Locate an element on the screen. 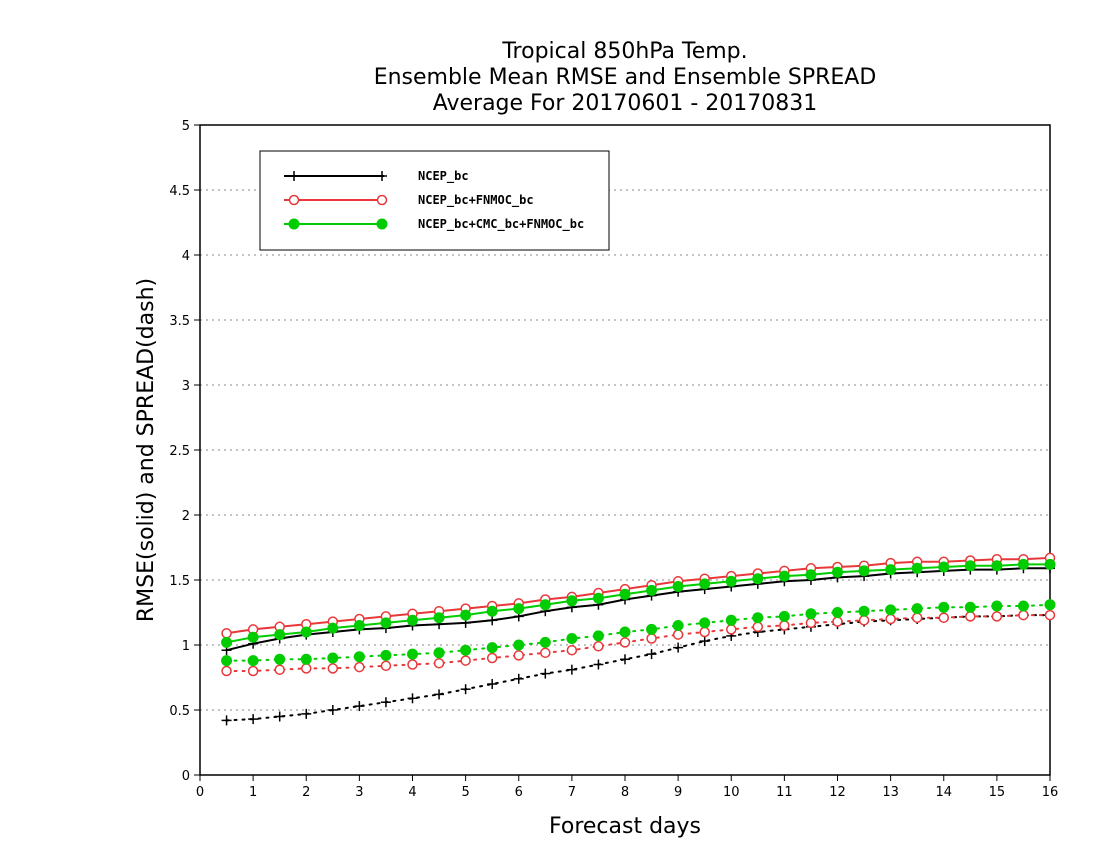 The width and height of the screenshot is (1100, 850). x-tick-label-2: 2 is located at coordinates (306, 792).